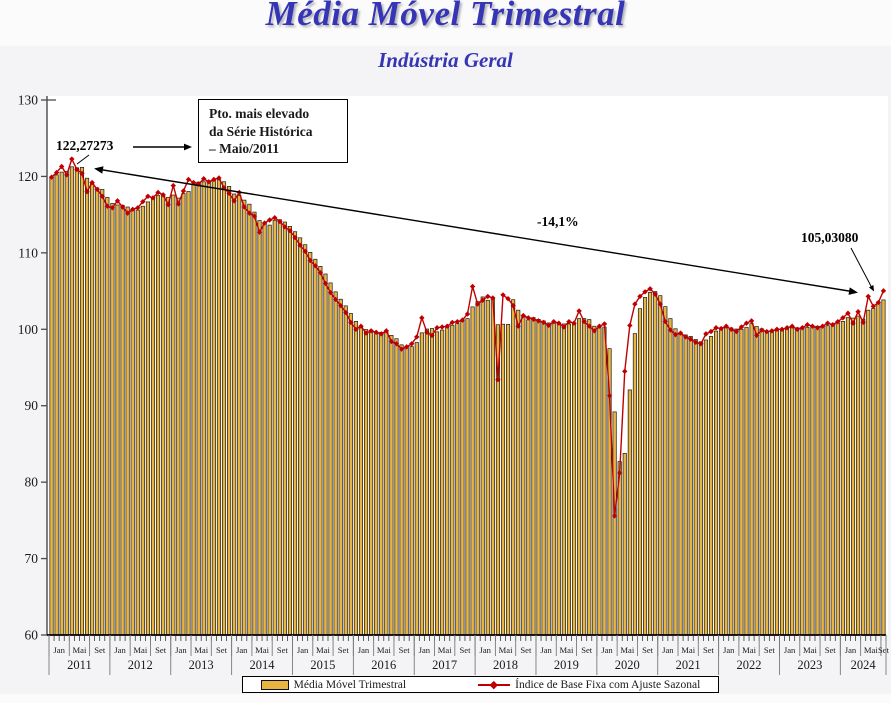 The image size is (891, 703). Describe the element at coordinates (261, 131) in the screenshot. I see `annotation-line: da Série Histórica` at that location.